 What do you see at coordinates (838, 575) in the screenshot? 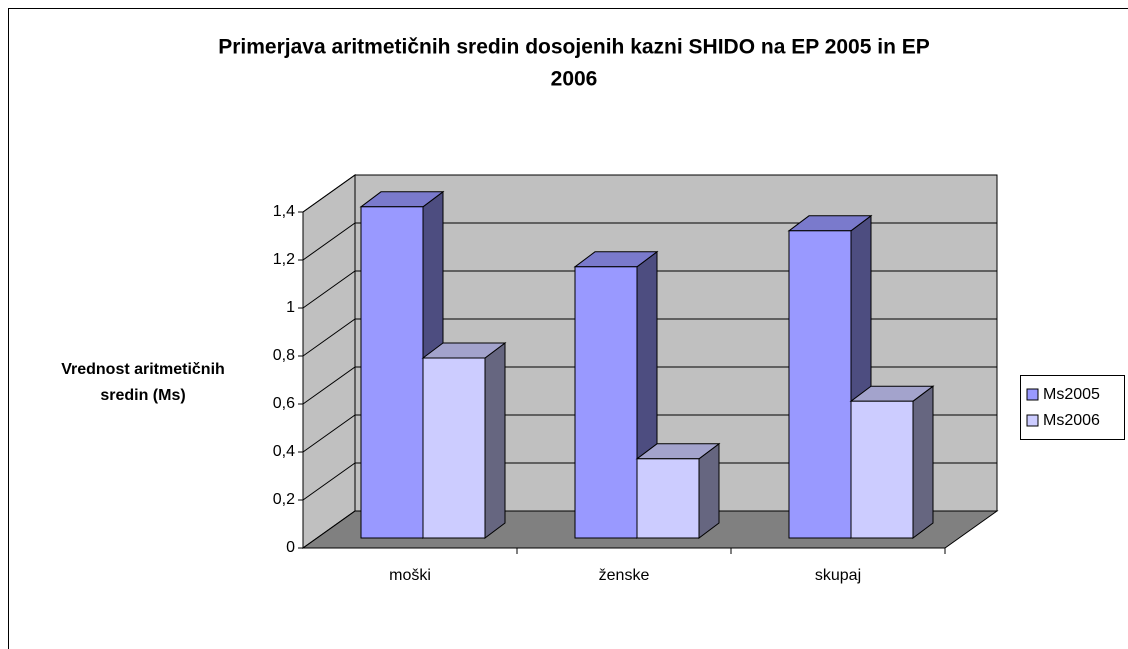
I see `x-tick-label: skupaj` at bounding box center [838, 575].